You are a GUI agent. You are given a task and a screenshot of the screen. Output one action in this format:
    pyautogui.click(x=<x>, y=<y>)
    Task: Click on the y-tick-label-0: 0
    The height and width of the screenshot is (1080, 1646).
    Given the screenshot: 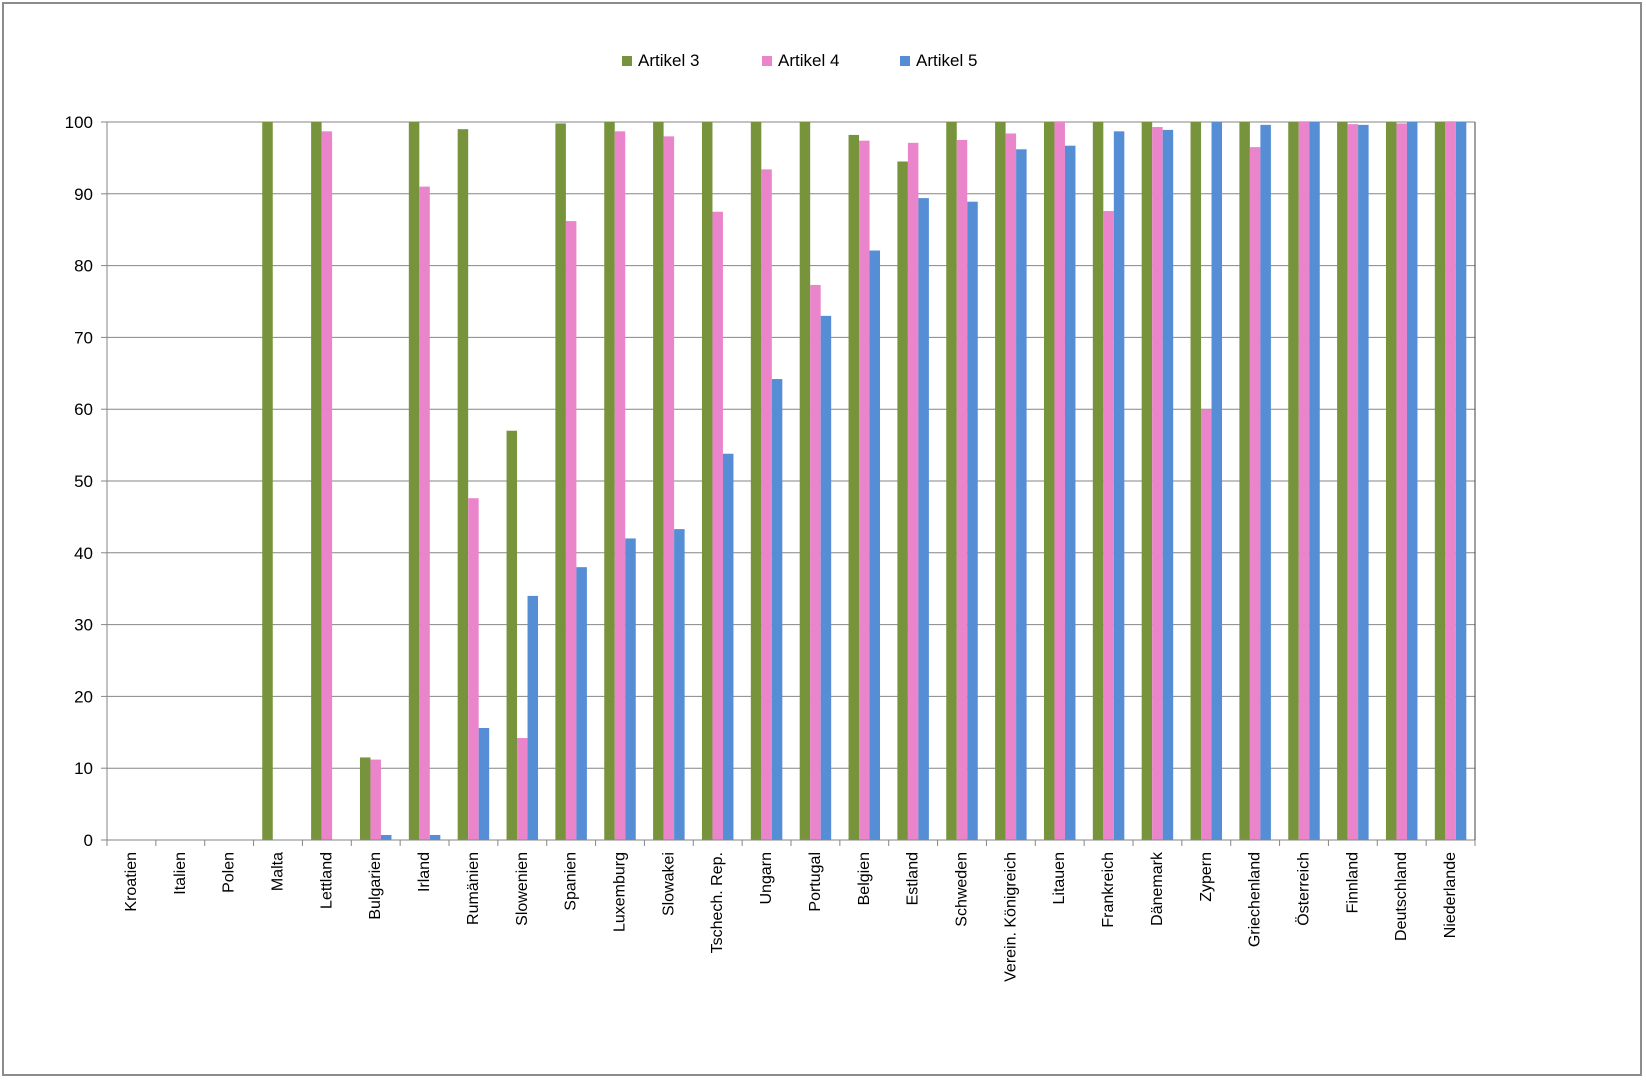 What is the action you would take?
    pyautogui.click(x=88, y=840)
    